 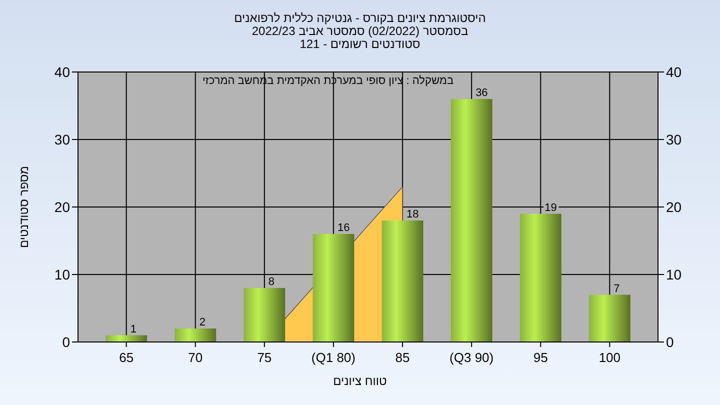 I want to click on chart-title: היסטוגרמת ציונים בקורס - גנטיקה כללית לרפואנים, so click(x=360, y=18).